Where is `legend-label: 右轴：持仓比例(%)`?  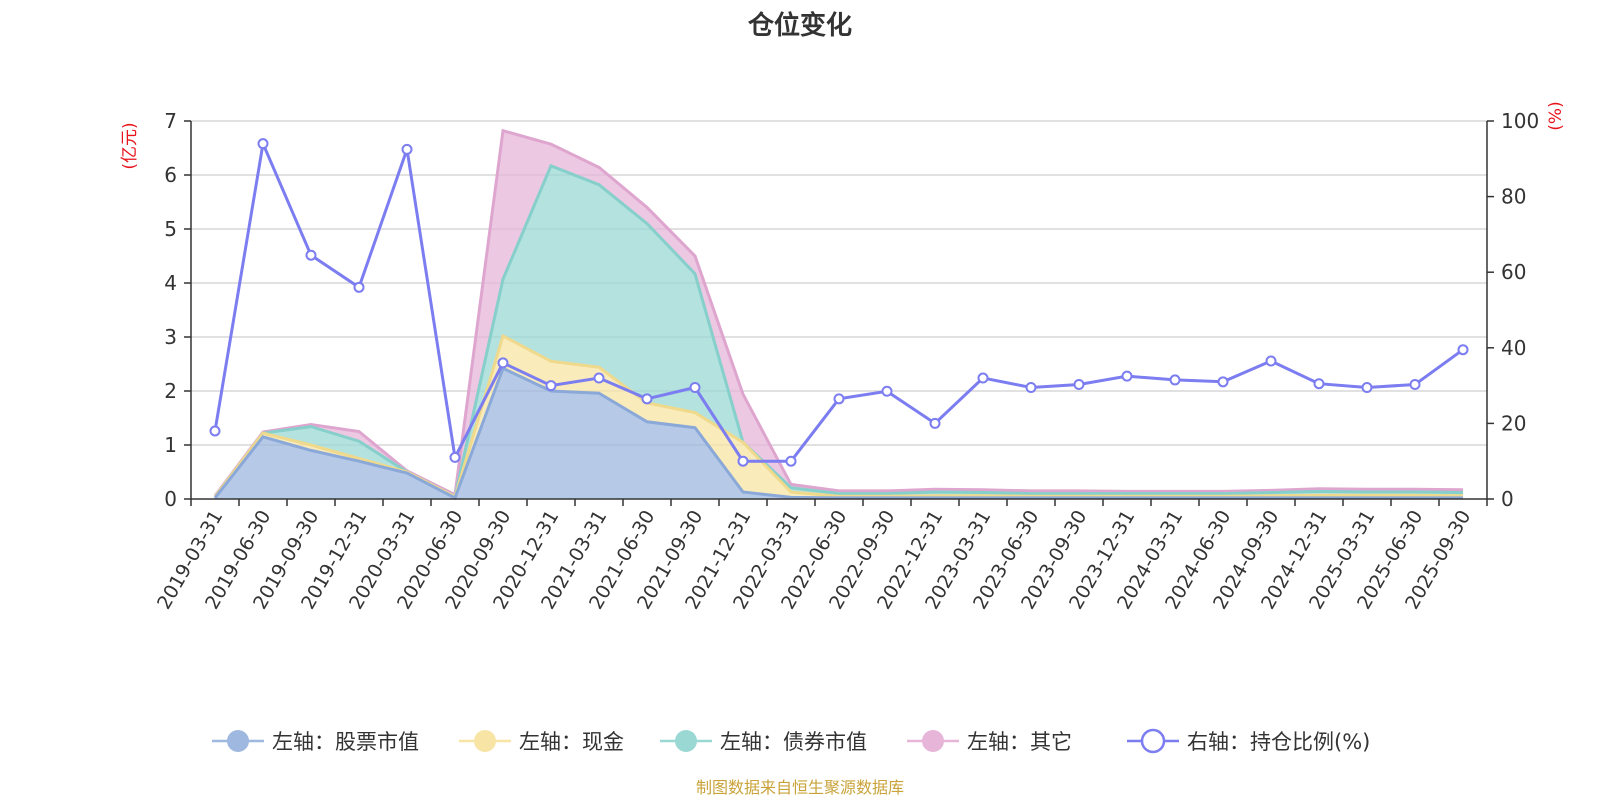 legend-label: 右轴：持仓比例(%) is located at coordinates (1278, 742).